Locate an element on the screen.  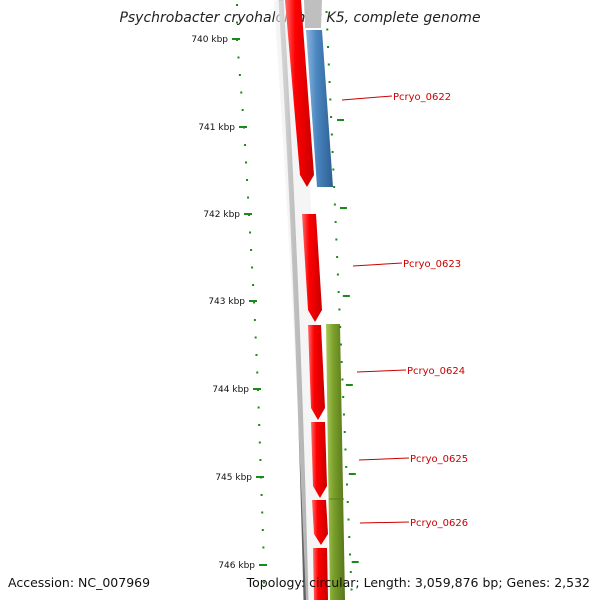
tick-label: 745 kbp is located at coordinates (233, 478).